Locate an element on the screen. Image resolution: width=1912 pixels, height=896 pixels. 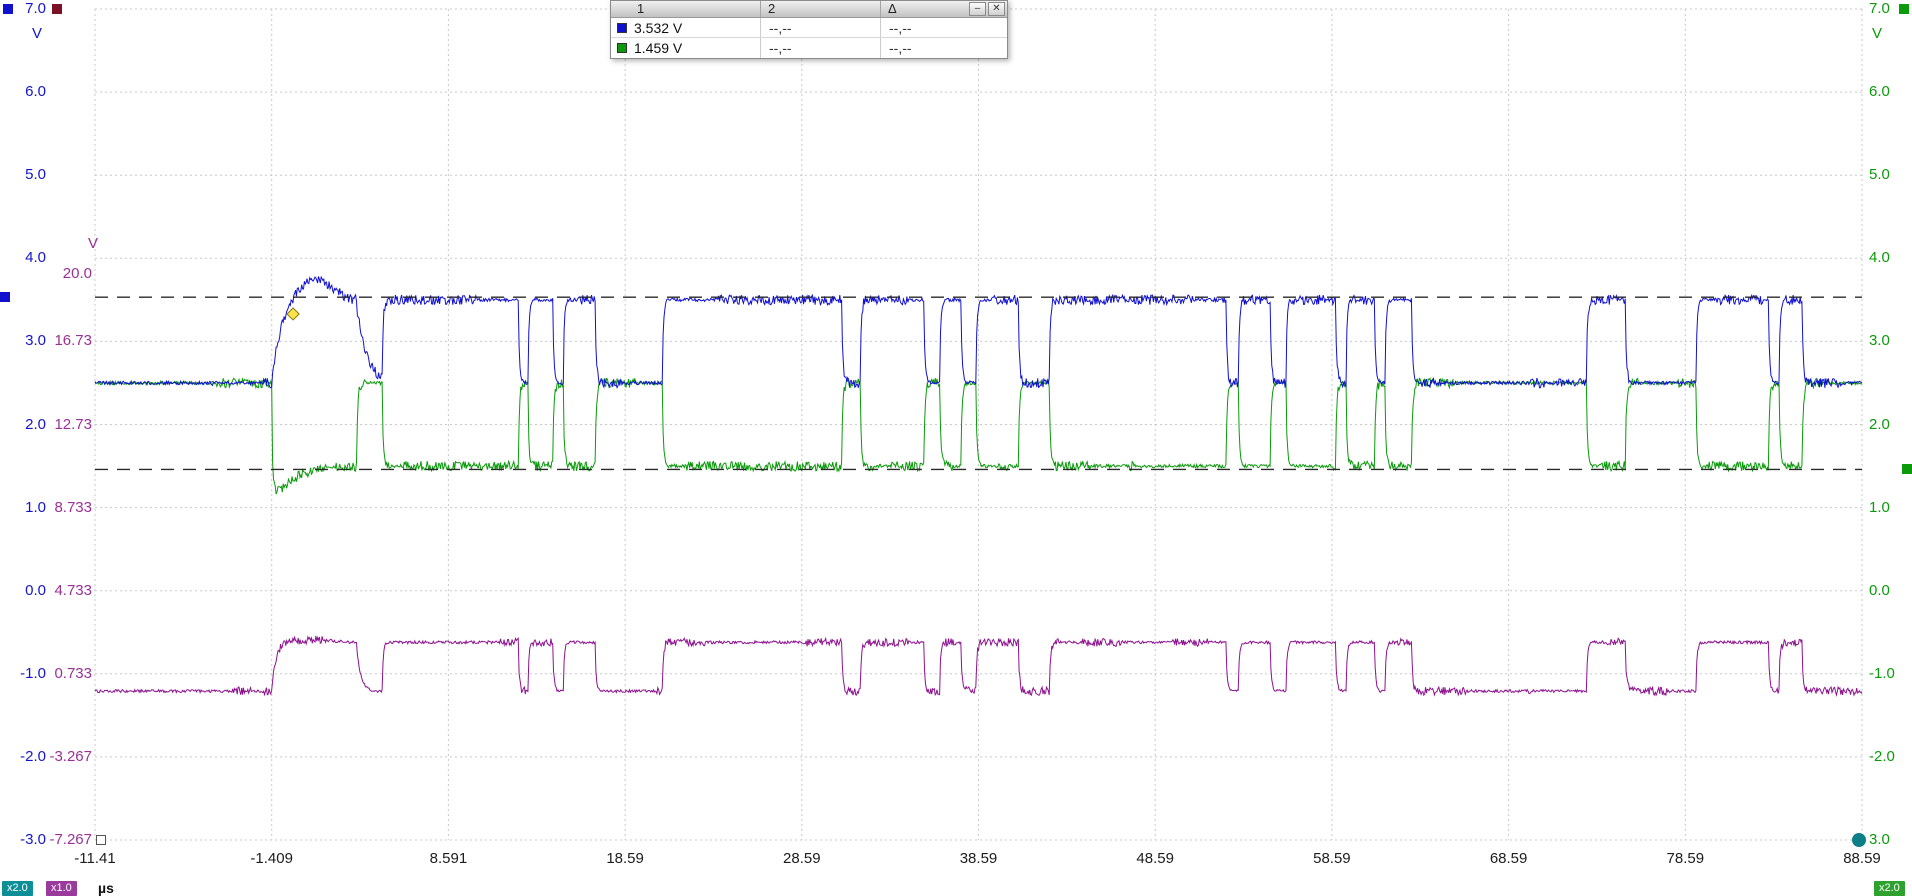
time-axis-label: 88.59 is located at coordinates (1862, 858).